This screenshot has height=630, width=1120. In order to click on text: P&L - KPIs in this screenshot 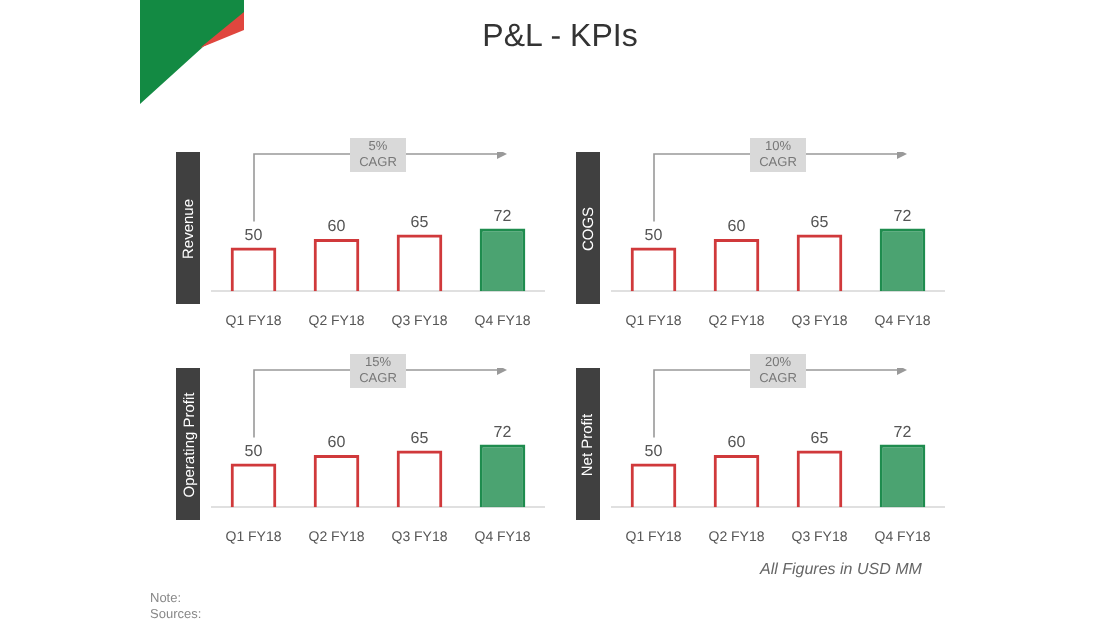, I will do `click(560, 38)`.